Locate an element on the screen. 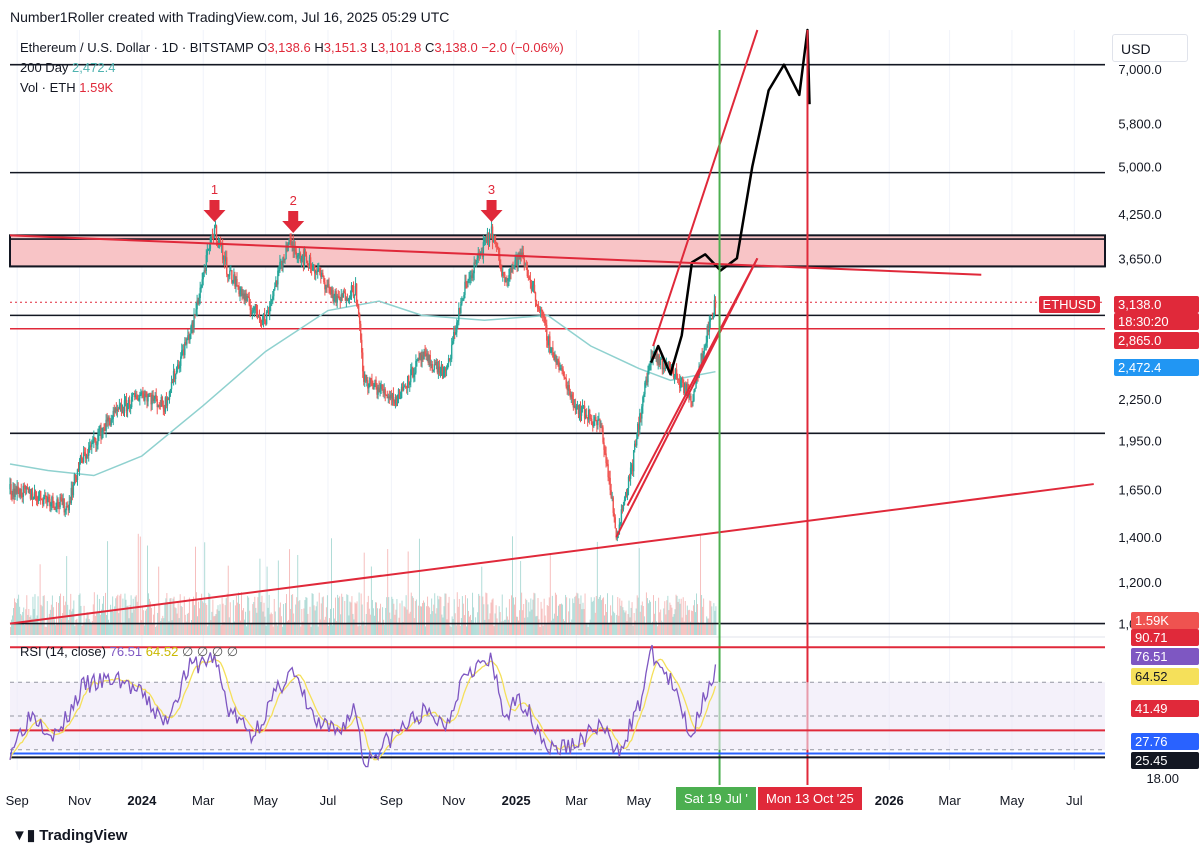 The width and height of the screenshot is (1199, 855). legend-rsi-row: RSI (14, close) 76.51 64.52 ∅ ∅ ∅ ∅ is located at coordinates (129, 652).